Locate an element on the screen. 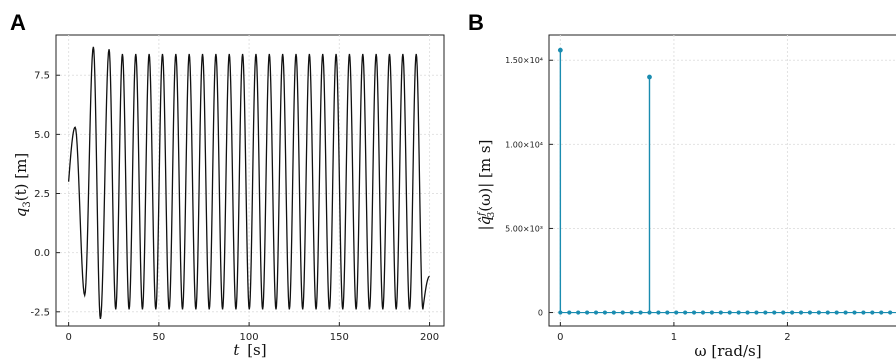 The width and height of the screenshot is (896, 363). panel-b-ytick-label: 1.50×10⁴ is located at coordinates (524, 60).